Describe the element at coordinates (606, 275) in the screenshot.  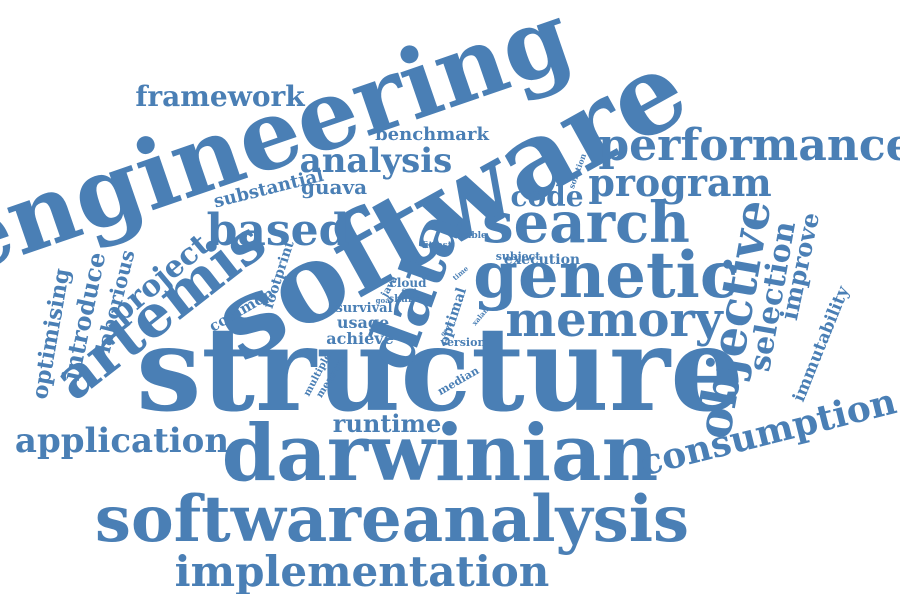
I see `word-genetic: genetic` at that location.